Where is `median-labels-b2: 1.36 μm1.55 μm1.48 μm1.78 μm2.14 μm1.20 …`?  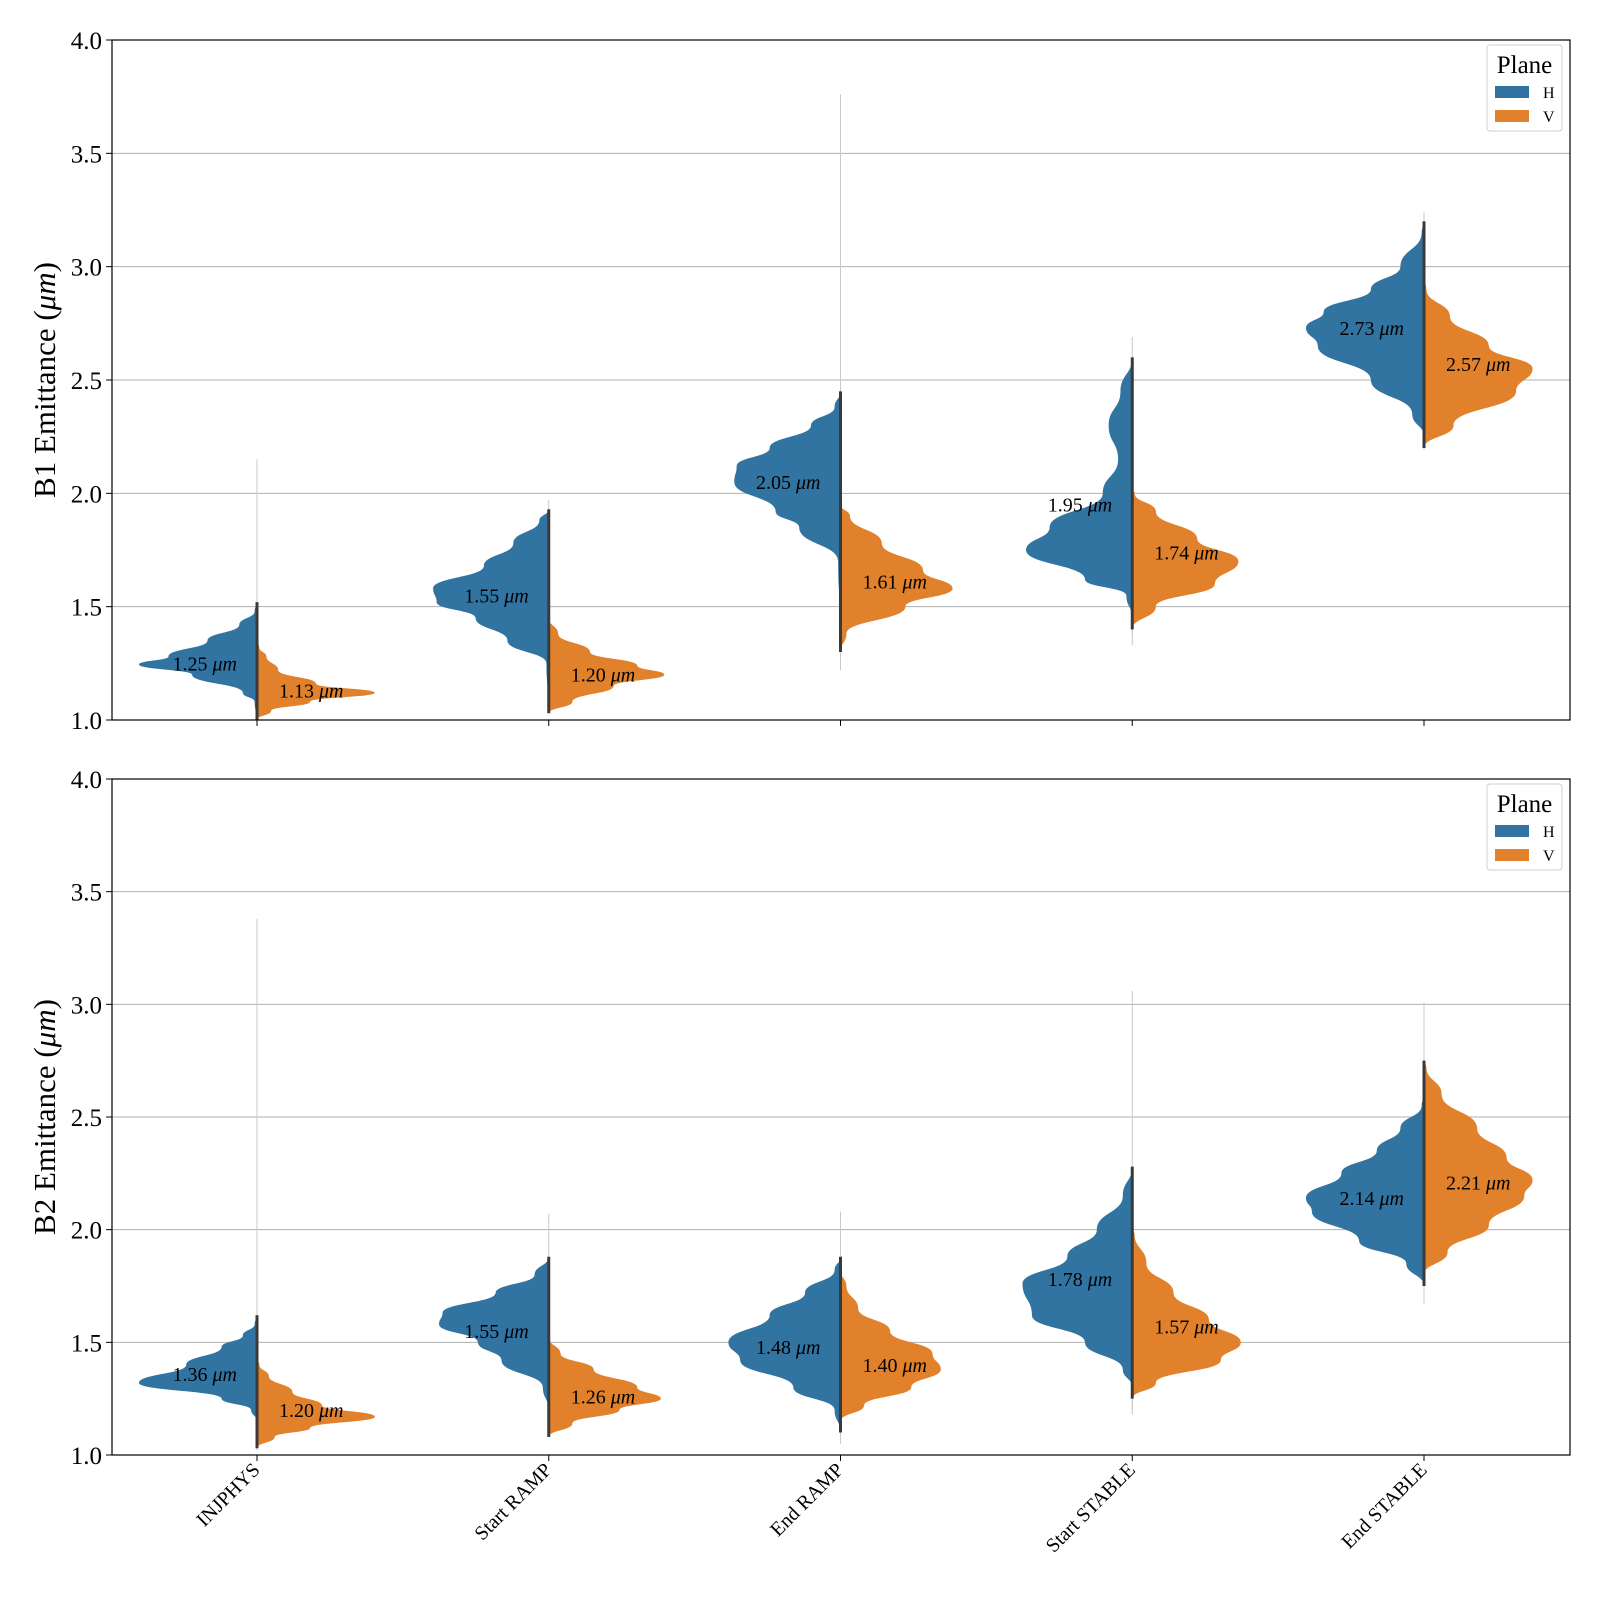
median-labels-b2: 1.36 μm1.55 μm1.48 μm1.78 μm2.14 μm1.20 … is located at coordinates (842, 1297).